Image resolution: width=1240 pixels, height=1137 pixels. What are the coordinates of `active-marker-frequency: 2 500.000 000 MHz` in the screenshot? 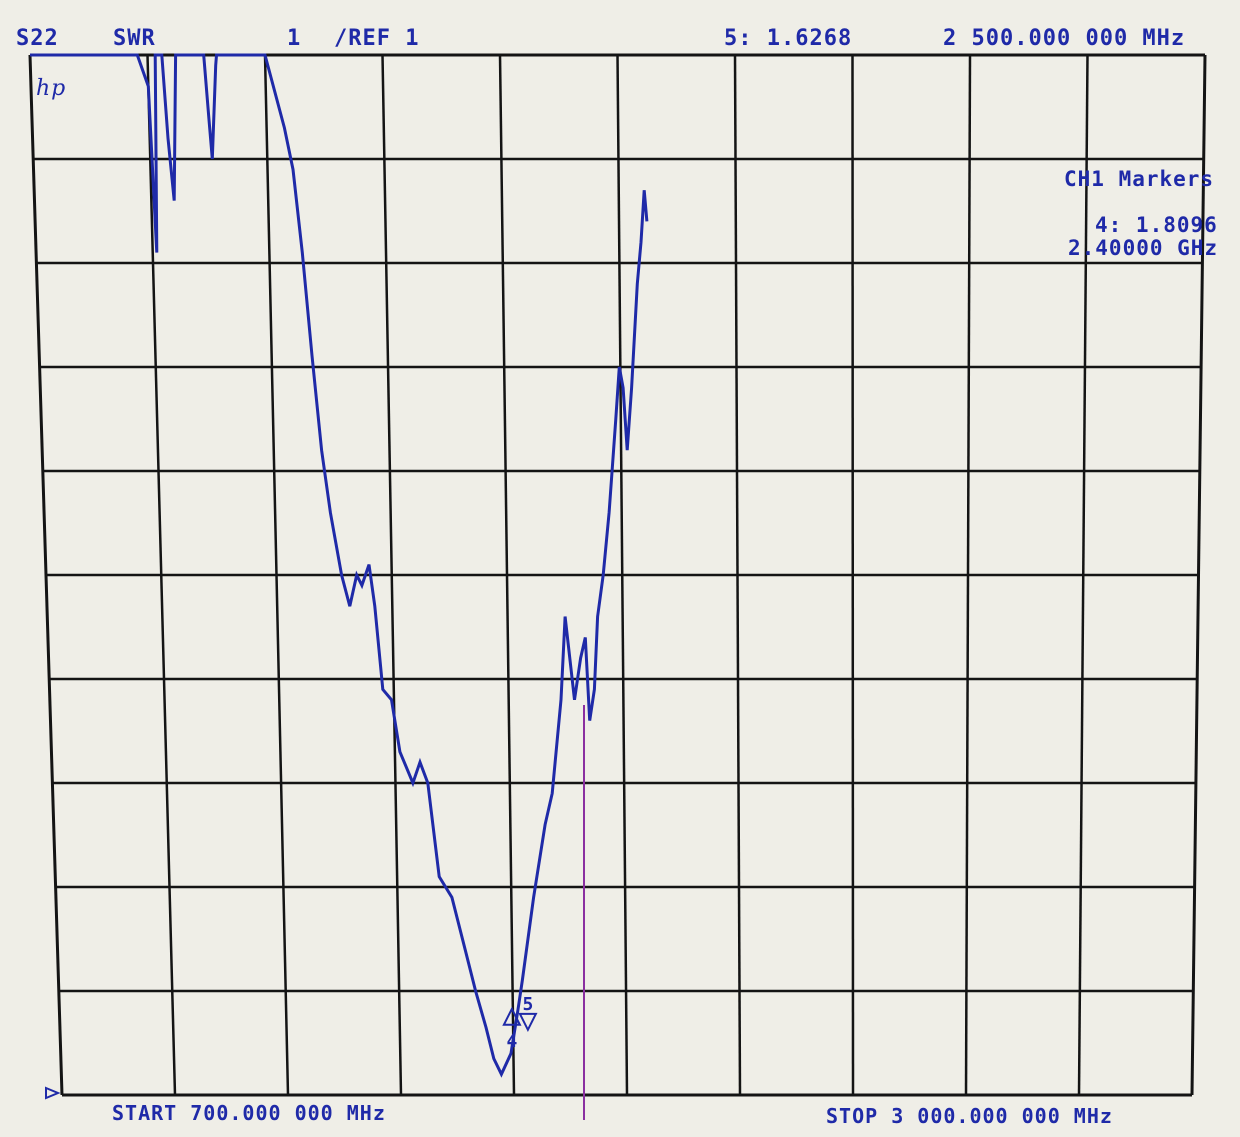 It's located at (1064, 38).